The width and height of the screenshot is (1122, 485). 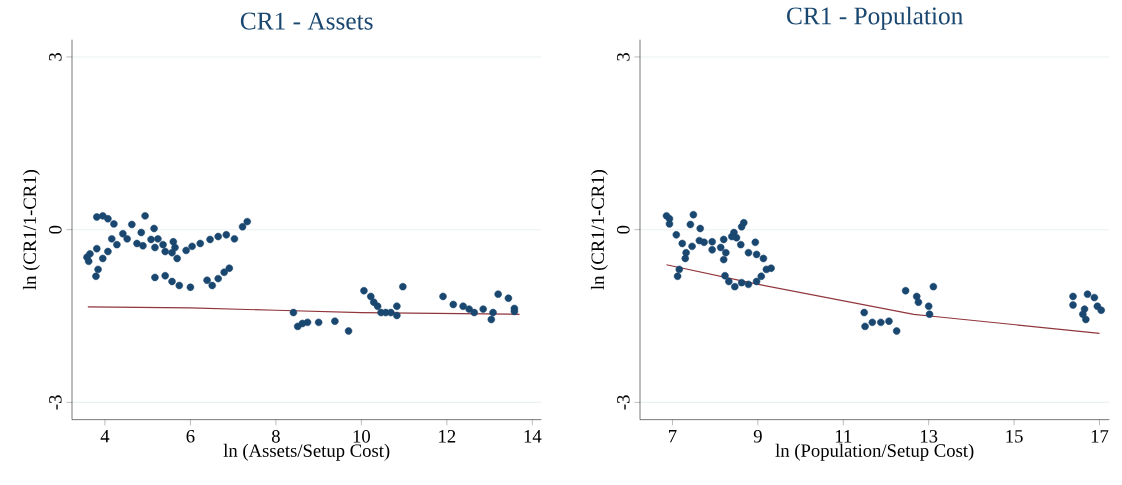 I want to click on x-tick-label: 7, so click(x=673, y=436).